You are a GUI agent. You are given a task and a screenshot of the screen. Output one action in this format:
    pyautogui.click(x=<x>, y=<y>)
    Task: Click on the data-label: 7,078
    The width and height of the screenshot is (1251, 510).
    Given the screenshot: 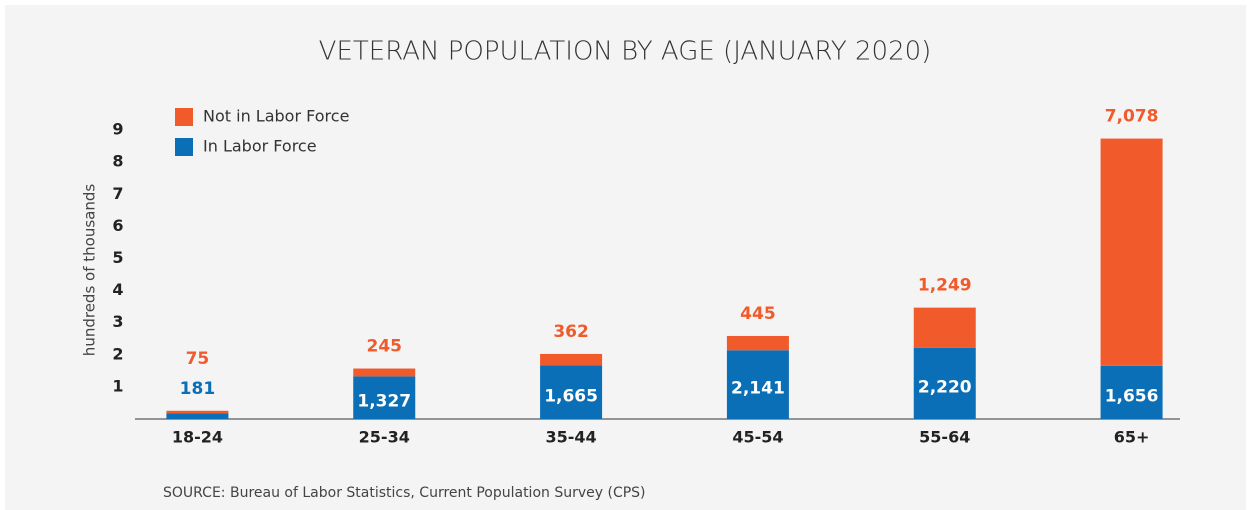 What is the action you would take?
    pyautogui.click(x=1132, y=117)
    